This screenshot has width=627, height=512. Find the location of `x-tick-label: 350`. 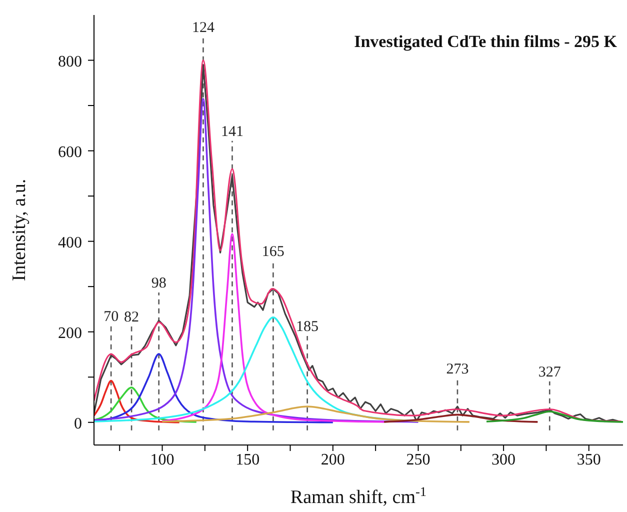

x-tick-label: 350 is located at coordinates (588, 459).